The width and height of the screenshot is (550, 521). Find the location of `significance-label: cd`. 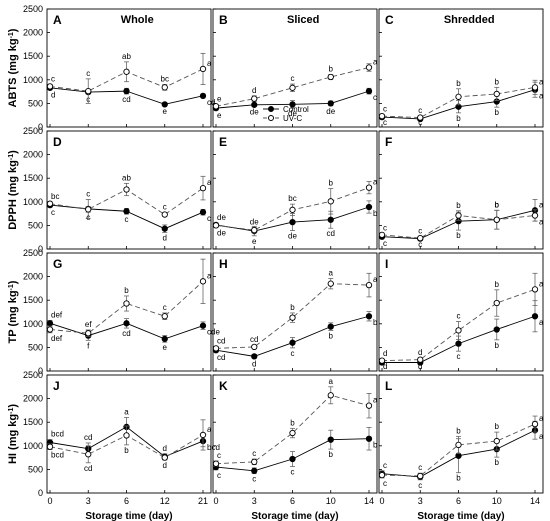

significance-label: cd is located at coordinates (254, 339).